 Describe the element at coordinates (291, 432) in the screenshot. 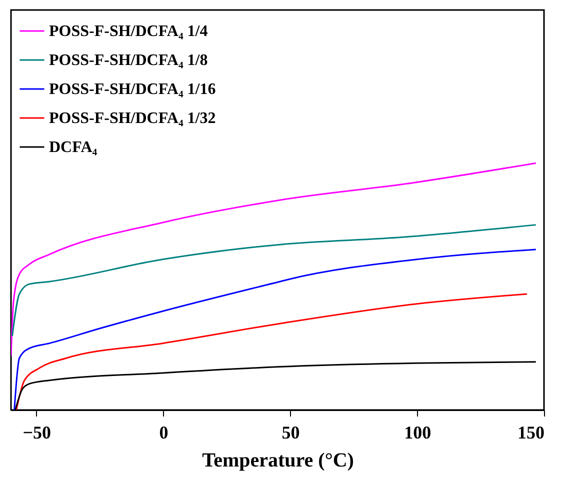

I see `x-tick-label: 50` at that location.